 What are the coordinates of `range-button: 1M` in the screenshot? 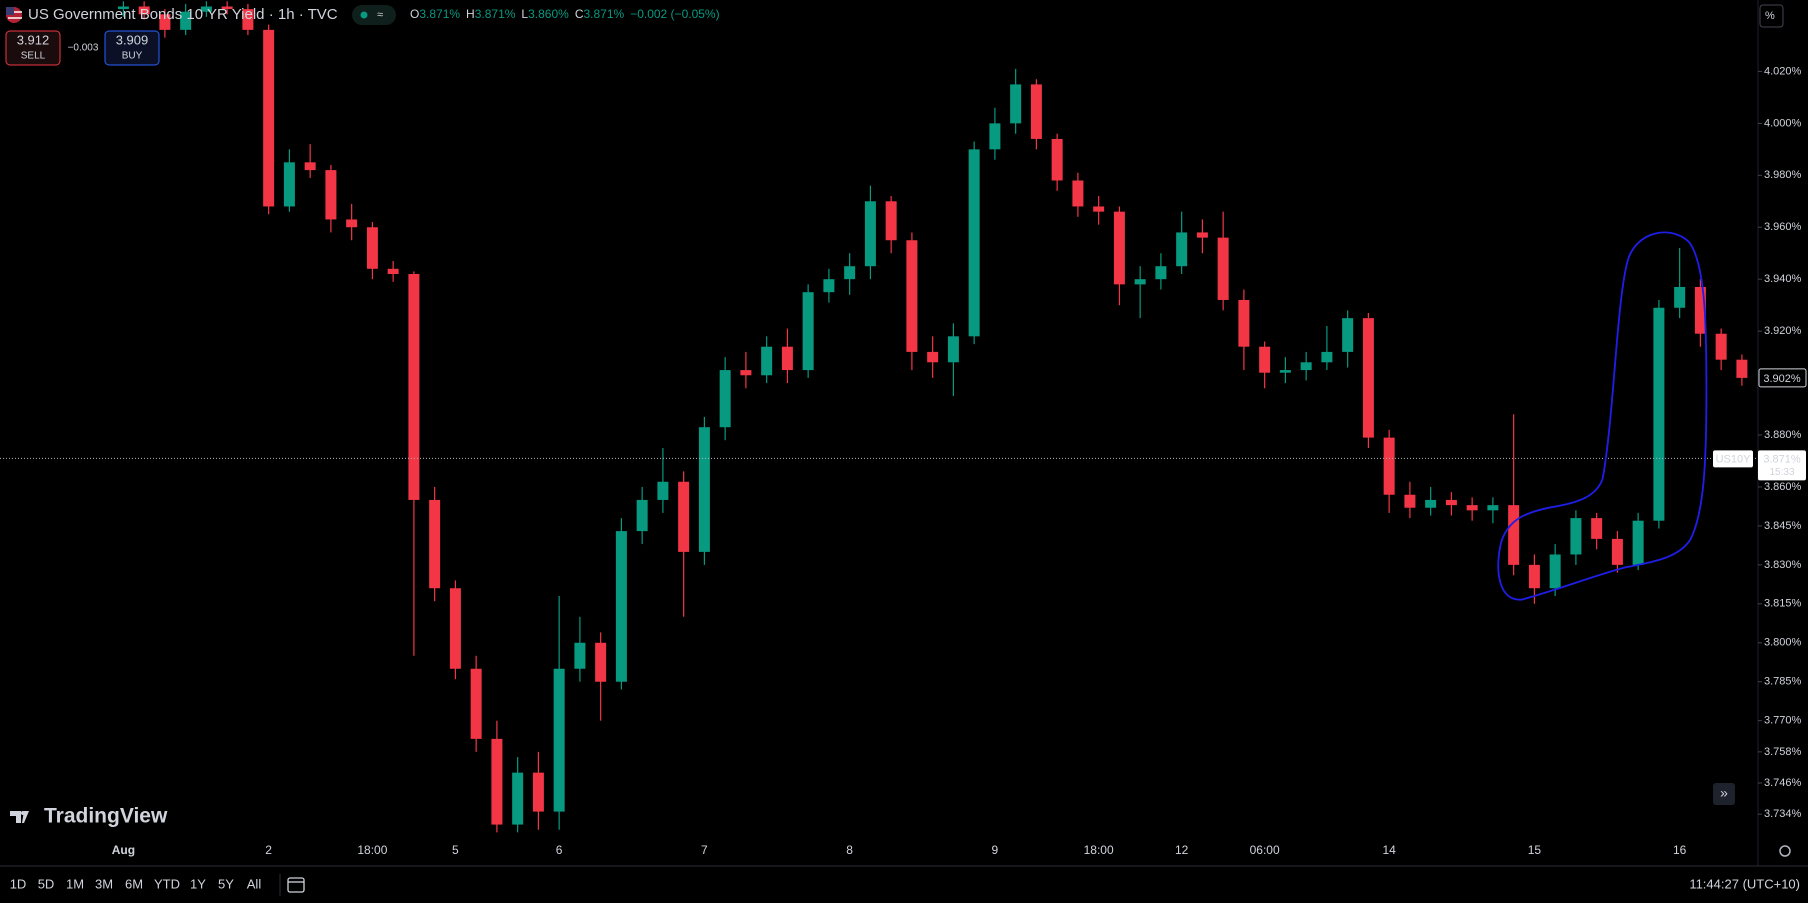 It's located at (75, 883).